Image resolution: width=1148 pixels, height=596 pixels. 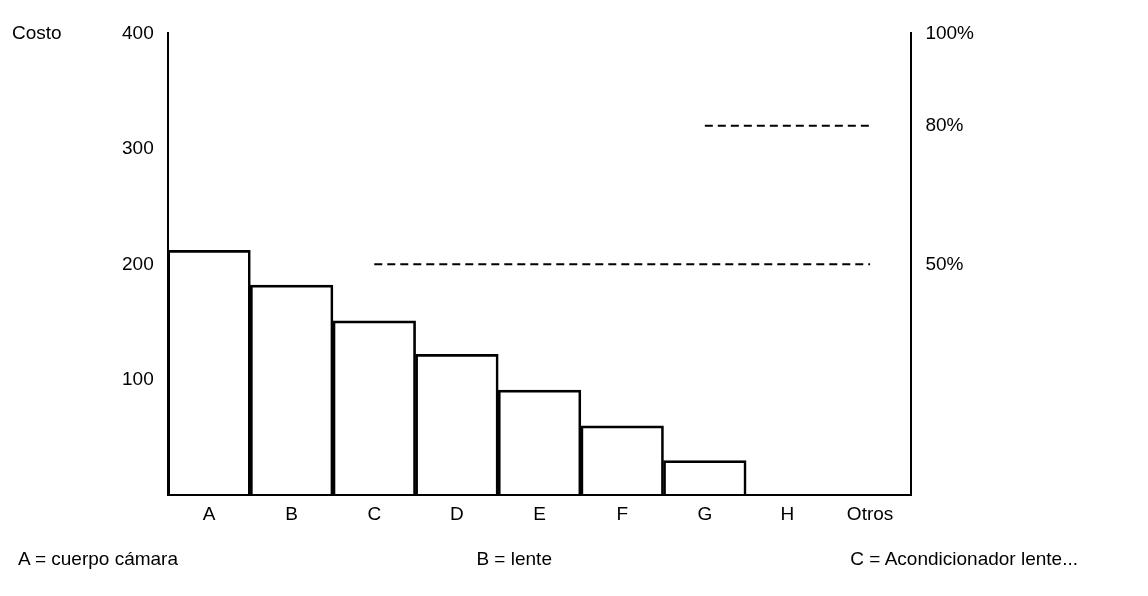 What do you see at coordinates (209, 513) in the screenshot?
I see `x-tick-label: A` at bounding box center [209, 513].